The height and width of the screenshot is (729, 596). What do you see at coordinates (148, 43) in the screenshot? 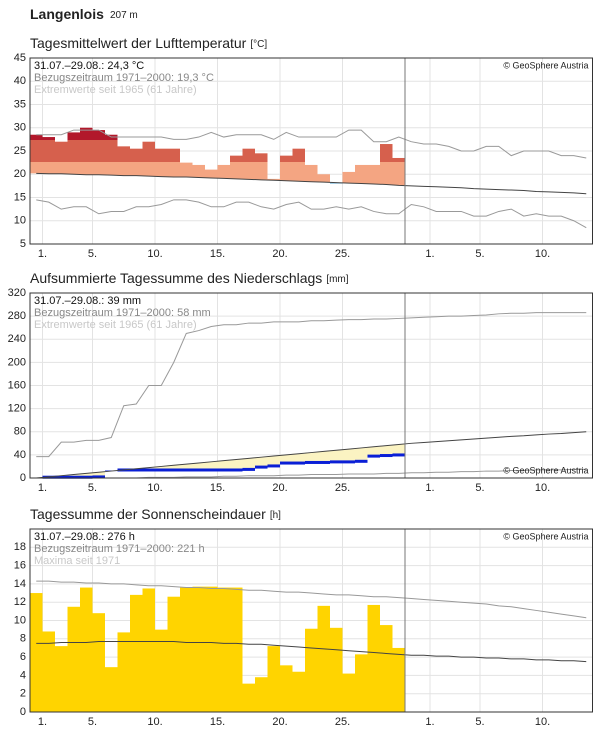
I see `chart-title: Tagesmittelwert der Lufttemperatur [°C]` at bounding box center [148, 43].